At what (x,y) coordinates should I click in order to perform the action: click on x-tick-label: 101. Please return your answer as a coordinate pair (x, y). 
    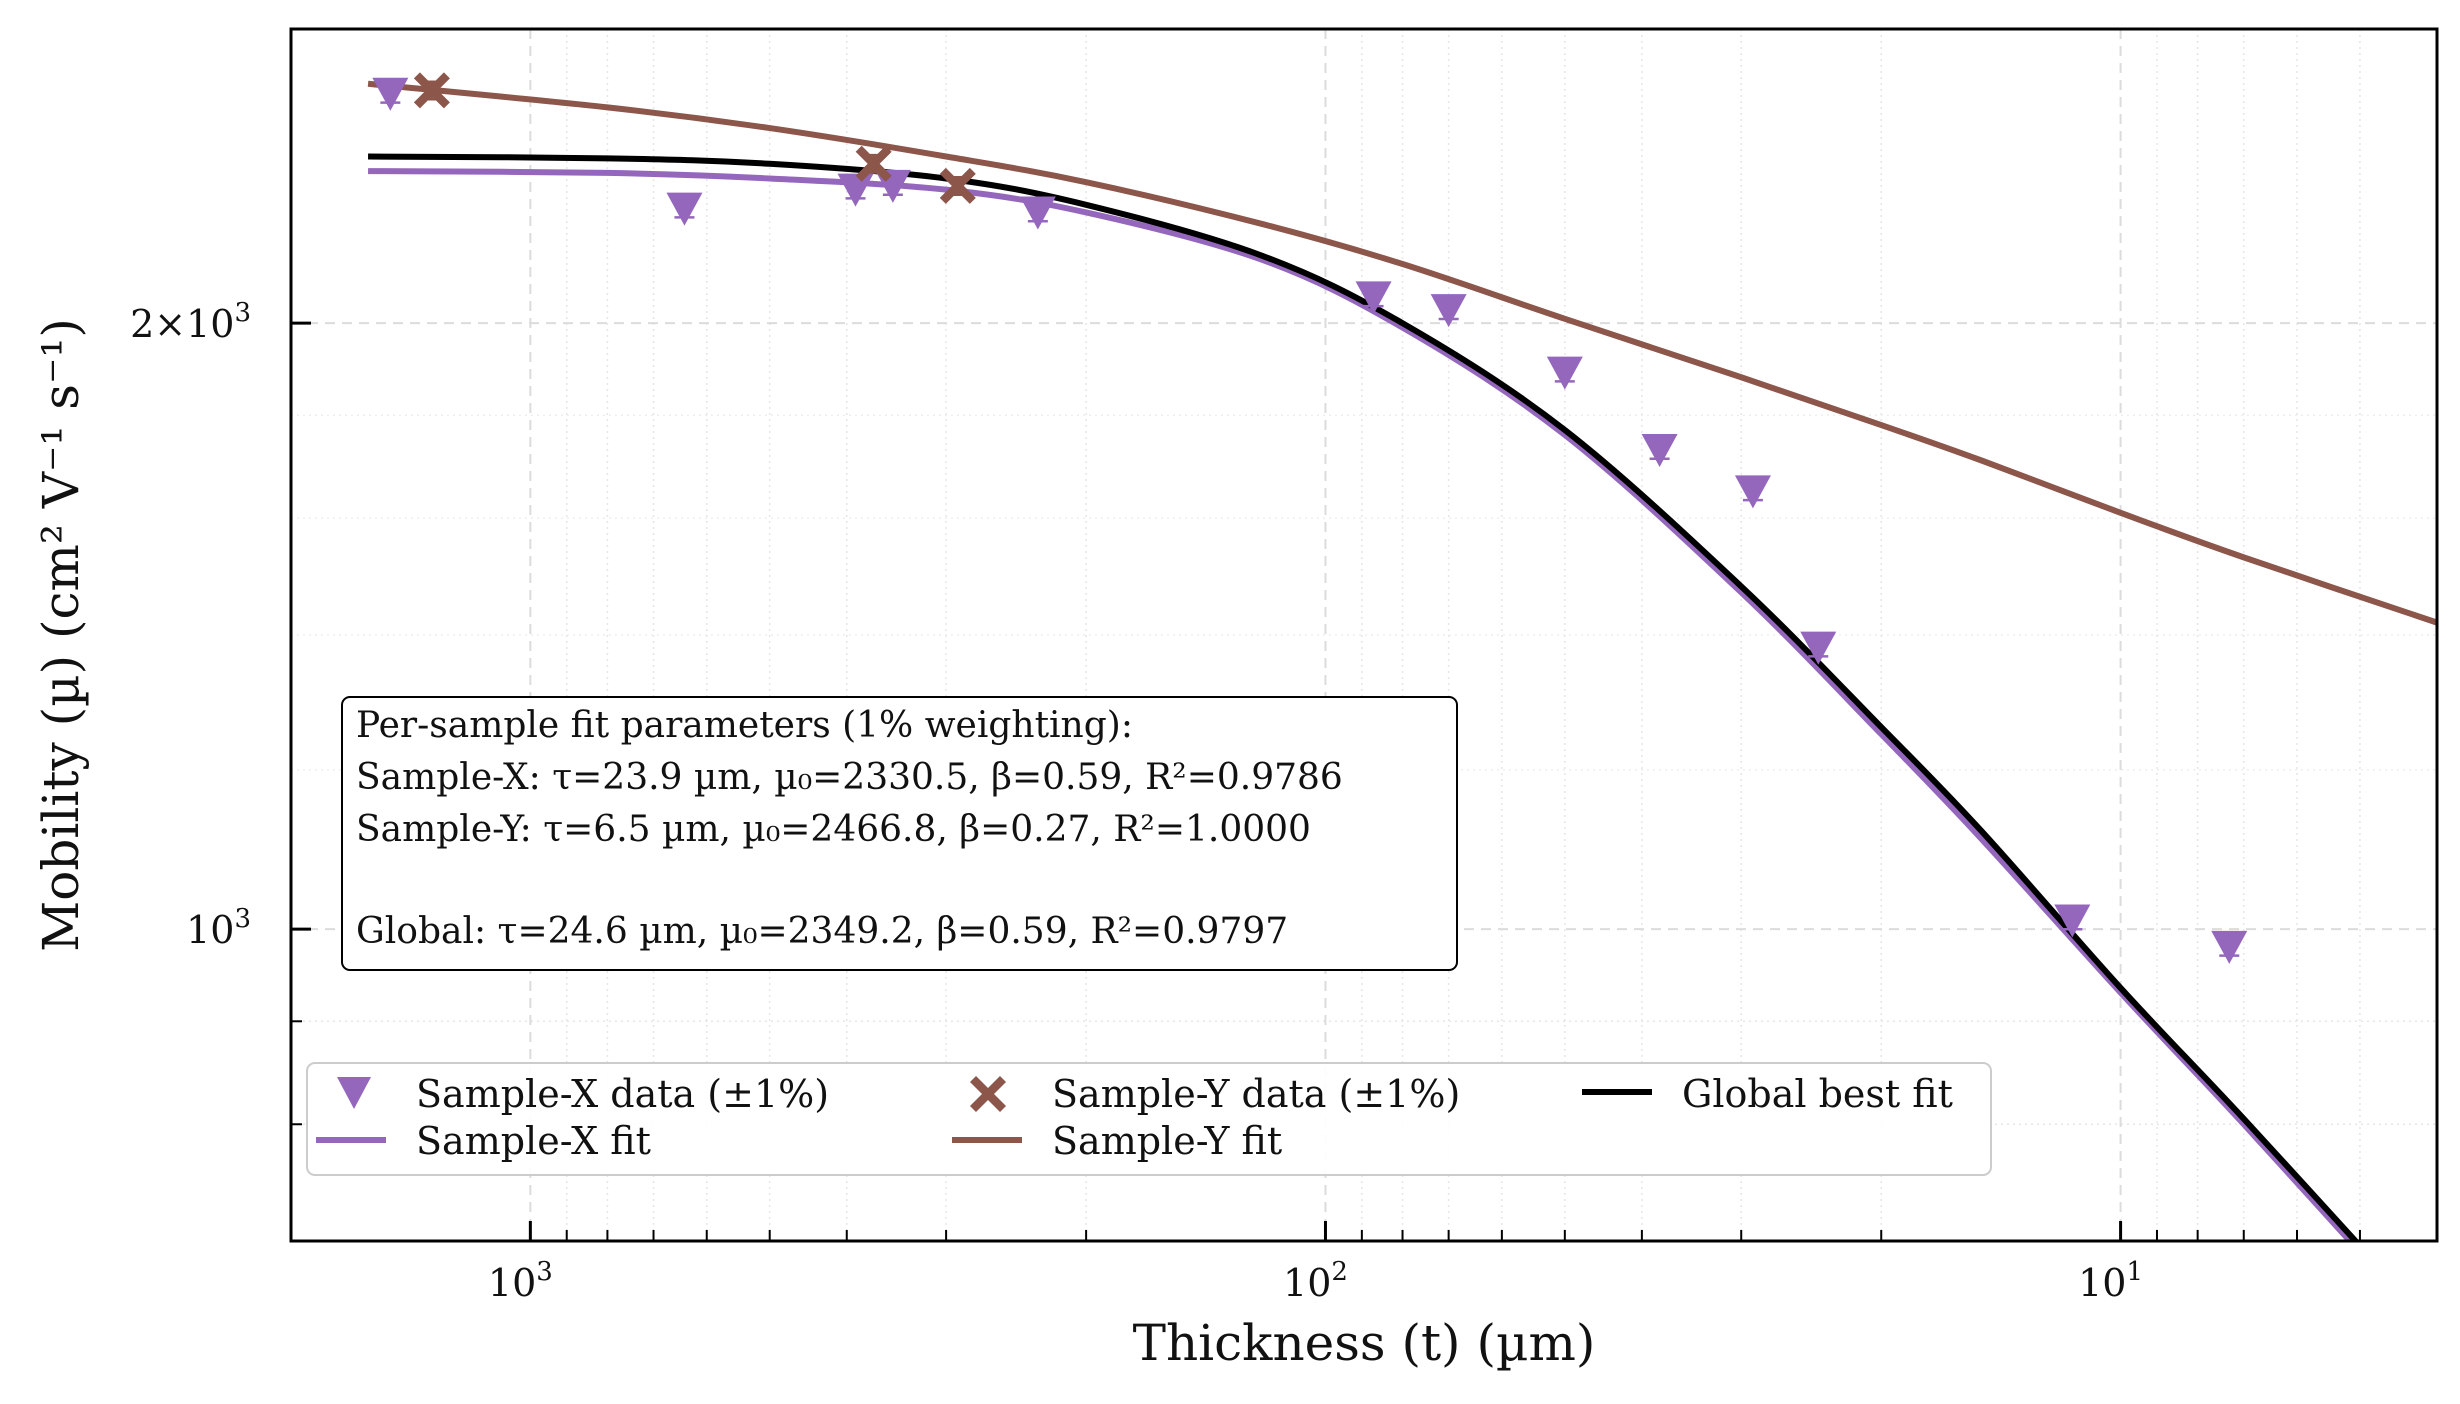
    Looking at the image, I should click on (2110, 1281).